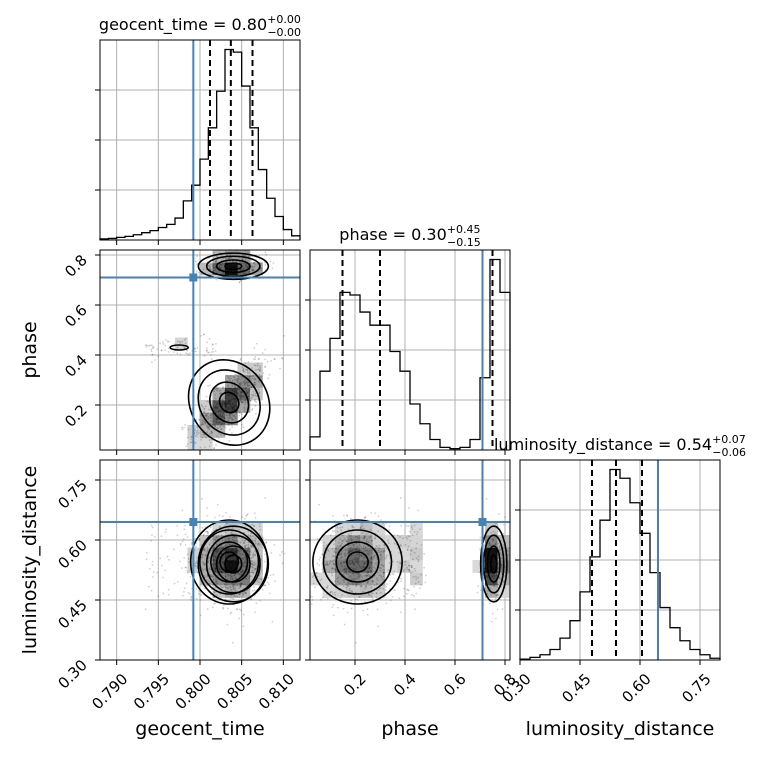  What do you see at coordinates (409, 236) in the screenshot?
I see `panel-title-phase: phase = 0.30+0.45 −0.15` at bounding box center [409, 236].